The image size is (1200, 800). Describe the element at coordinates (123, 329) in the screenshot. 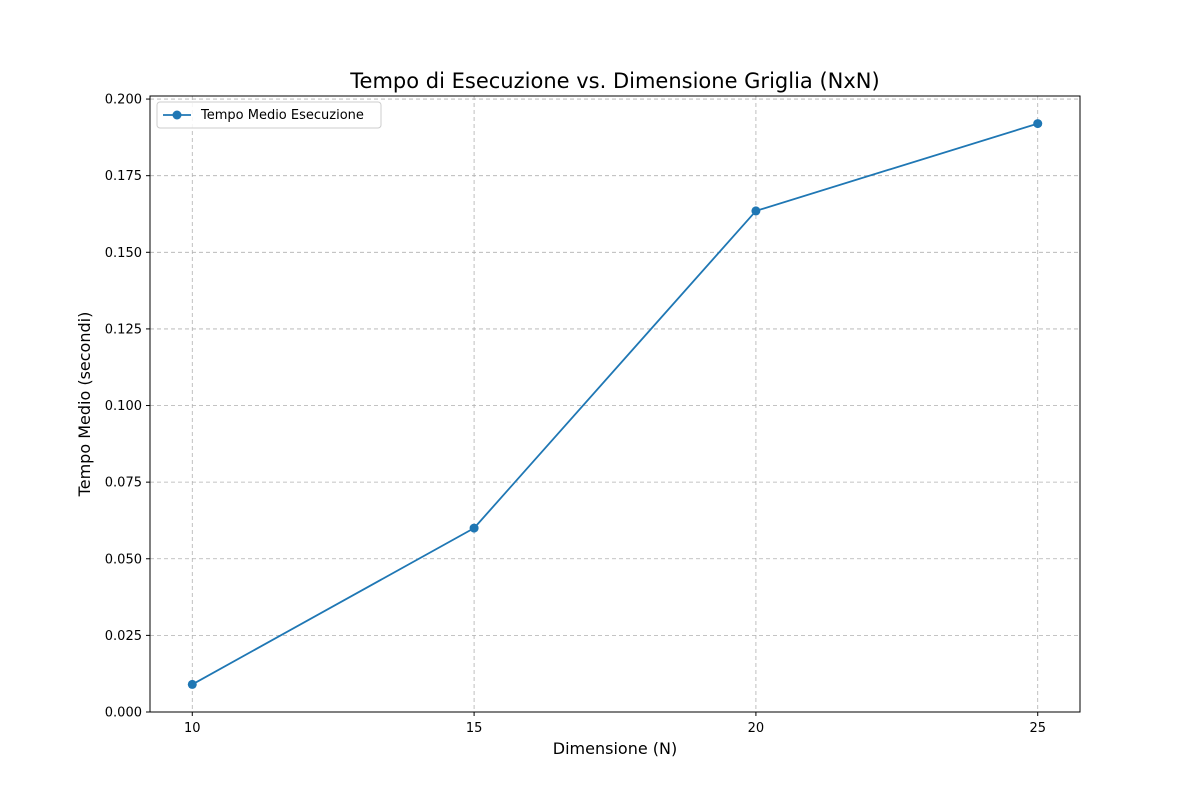

I see `y-tick-label: 0.125` at that location.